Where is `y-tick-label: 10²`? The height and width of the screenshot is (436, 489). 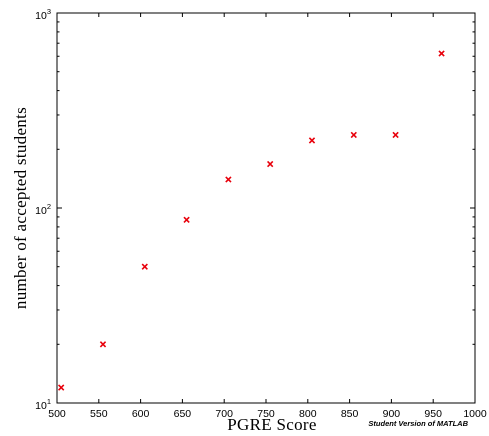
y-tick-label: 10² is located at coordinates (43, 209).